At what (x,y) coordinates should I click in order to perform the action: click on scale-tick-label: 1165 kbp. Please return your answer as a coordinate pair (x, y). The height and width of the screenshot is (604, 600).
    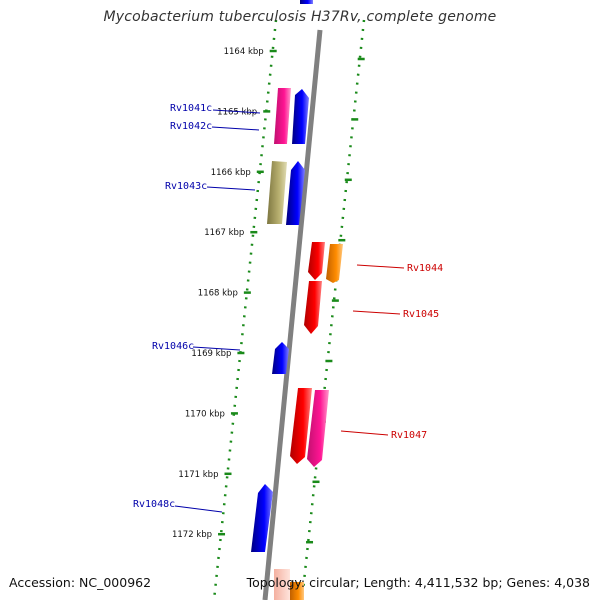
    Looking at the image, I should click on (237, 112).